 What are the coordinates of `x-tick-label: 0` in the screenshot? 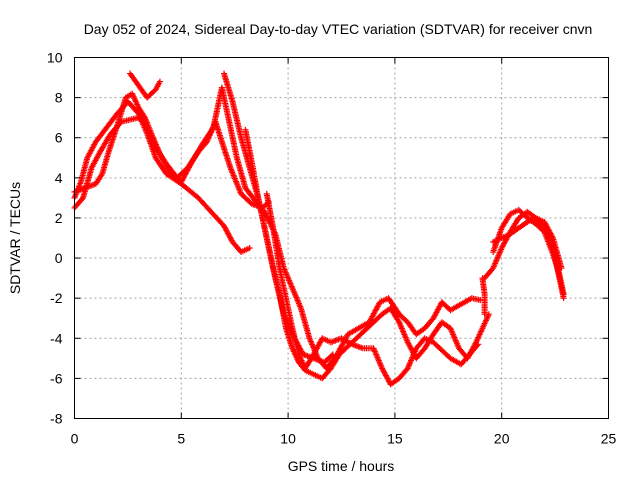 It's located at (75, 439).